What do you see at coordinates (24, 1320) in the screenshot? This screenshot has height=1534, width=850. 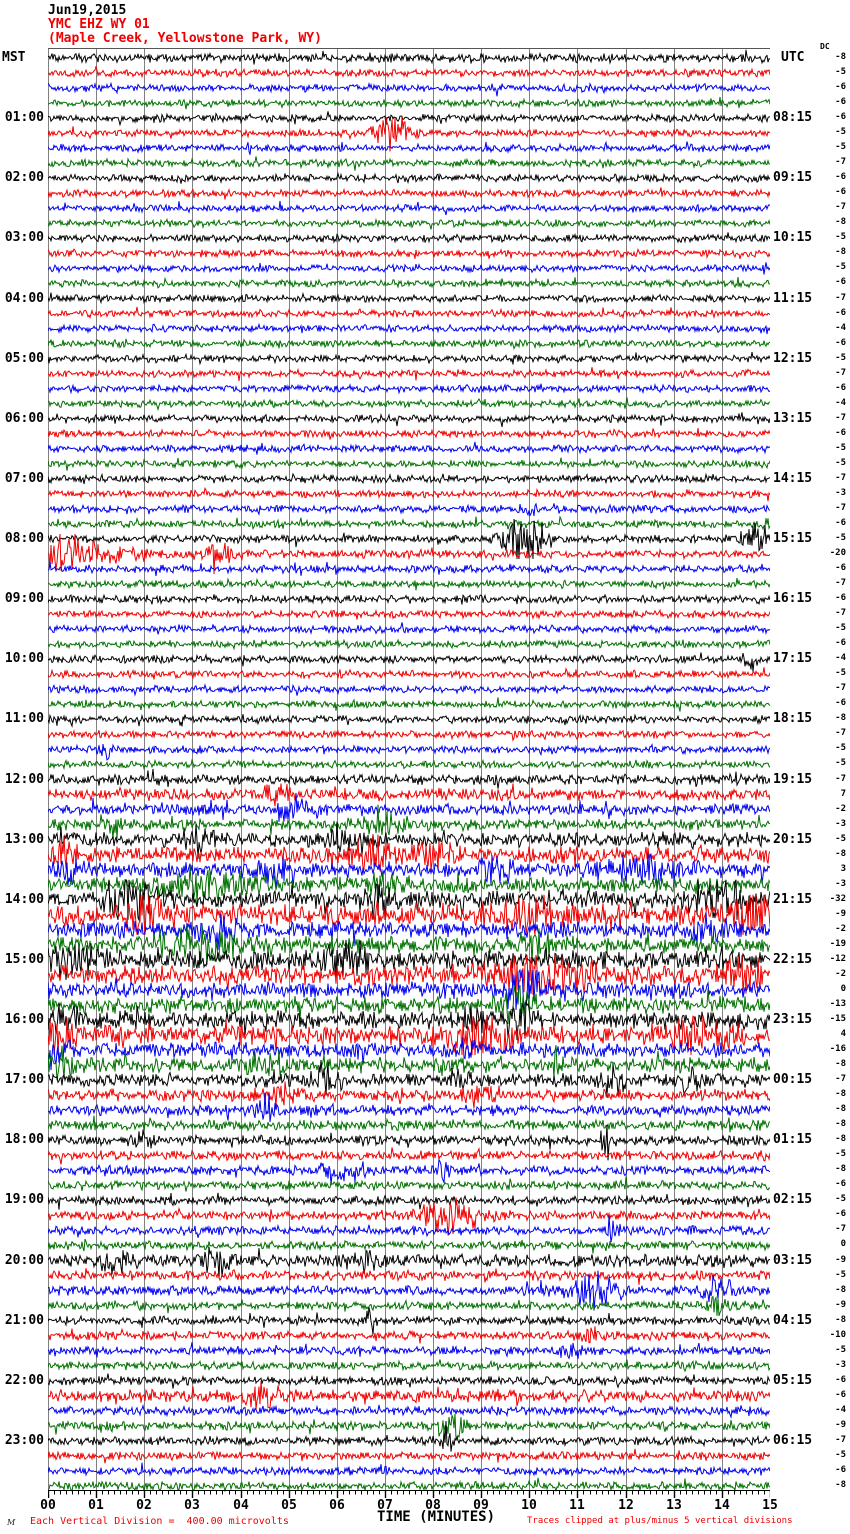 I see `mst-hour-label: 21:00` at bounding box center [24, 1320].